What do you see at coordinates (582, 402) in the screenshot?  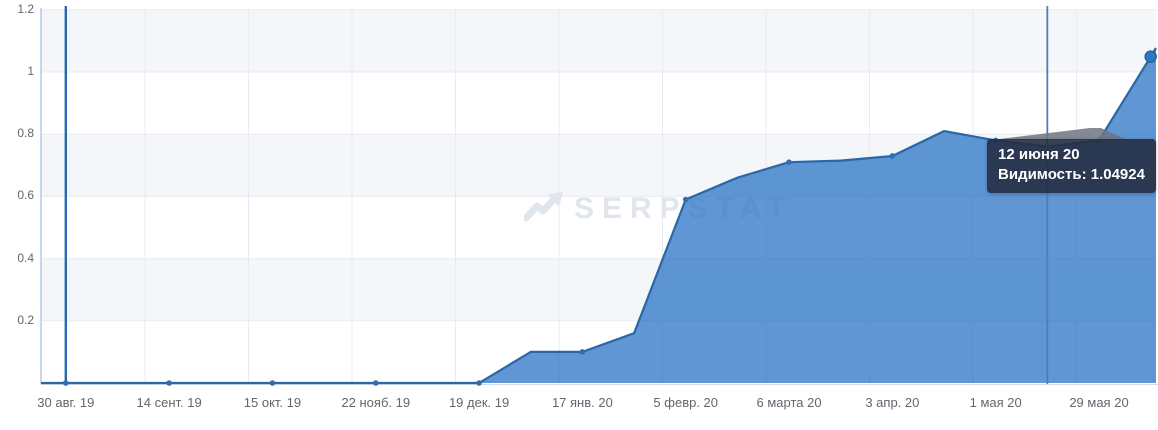 I see `x-axis-label: 17 янв. 20` at bounding box center [582, 402].